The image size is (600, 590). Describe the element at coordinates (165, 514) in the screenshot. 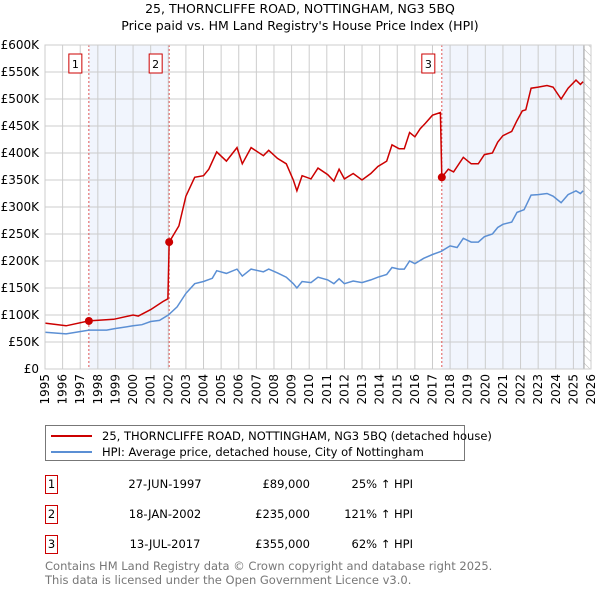

I see `transaction-date: 18-JAN-2002` at that location.